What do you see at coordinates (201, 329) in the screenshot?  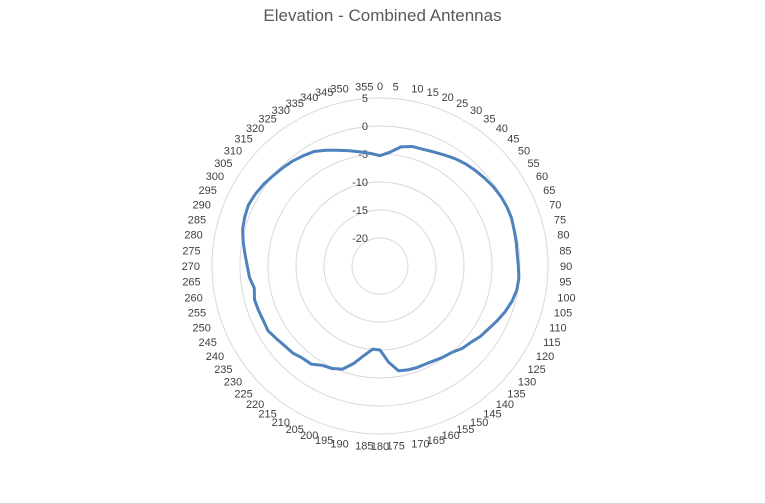 I see `angle-tick-label: 250` at bounding box center [201, 329].